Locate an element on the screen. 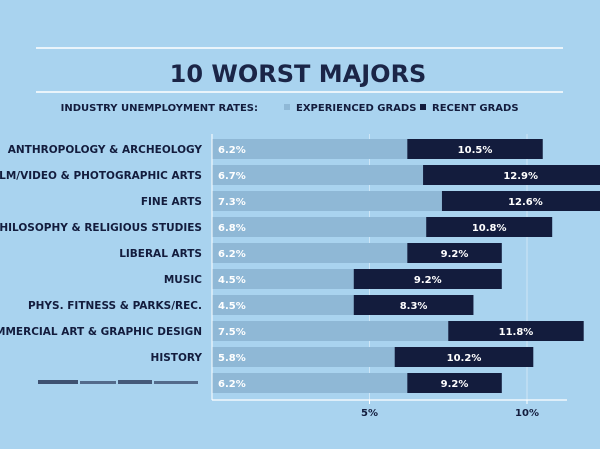 This screenshot has width=600, height=449. chart-title: 10 WORST MAJORS is located at coordinates (298, 74).